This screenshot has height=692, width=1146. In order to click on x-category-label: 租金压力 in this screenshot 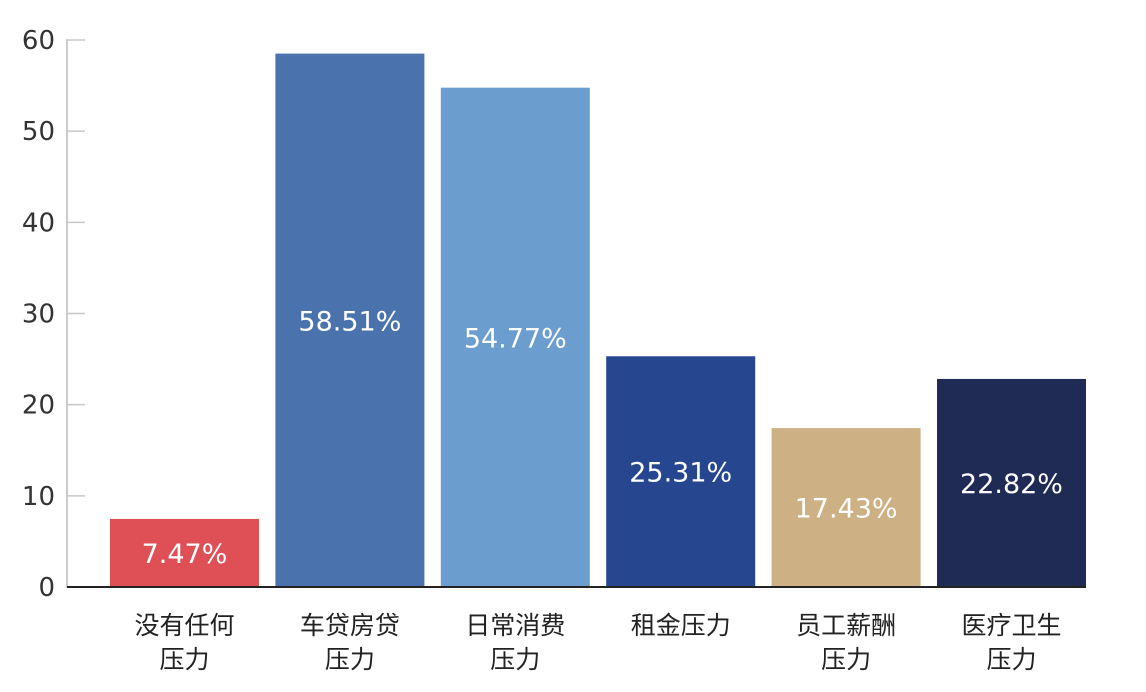, I will do `click(681, 625)`.